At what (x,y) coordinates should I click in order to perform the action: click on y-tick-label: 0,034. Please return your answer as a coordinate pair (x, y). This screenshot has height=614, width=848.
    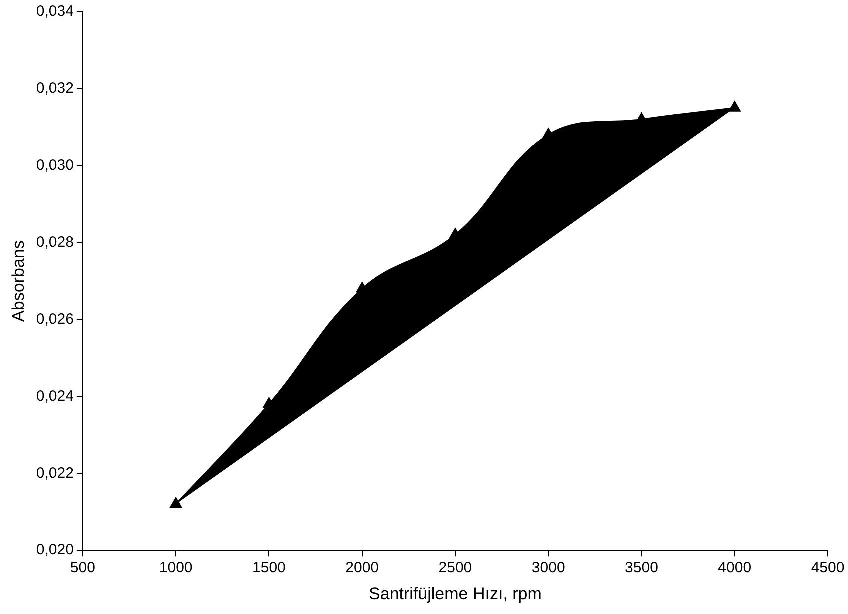
    Looking at the image, I should click on (55, 11).